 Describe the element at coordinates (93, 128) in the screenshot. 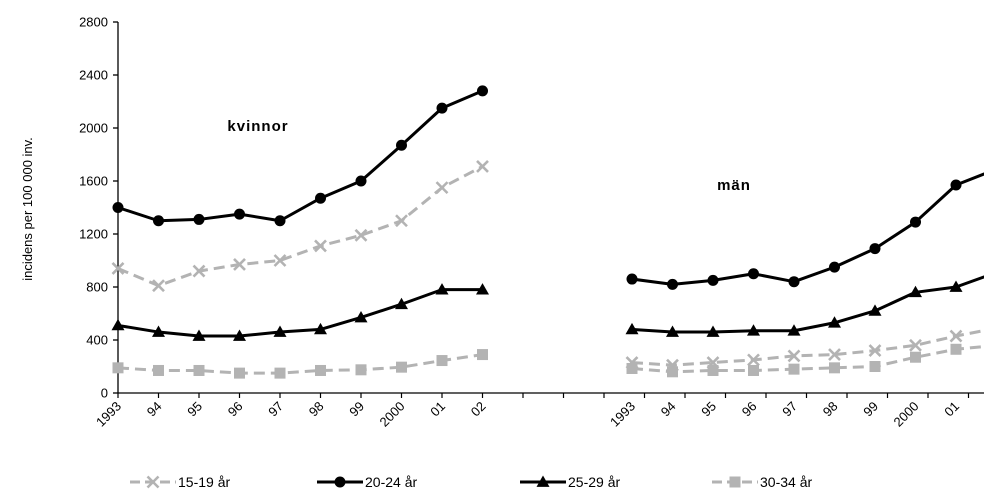

I see `y-tick-label: 2000` at that location.